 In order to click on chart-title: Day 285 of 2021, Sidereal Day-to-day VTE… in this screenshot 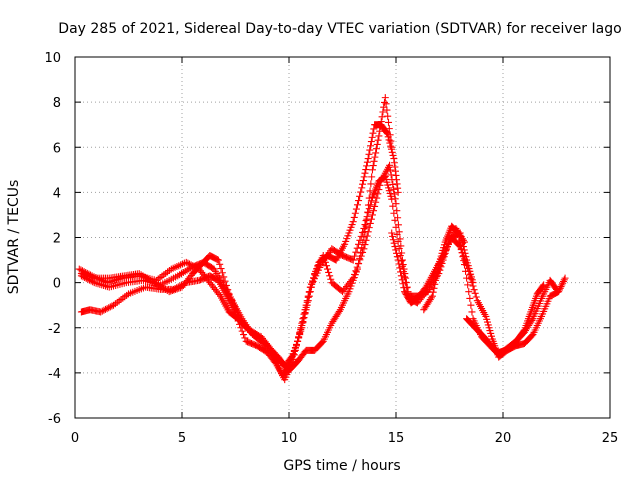, I will do `click(339, 29)`.